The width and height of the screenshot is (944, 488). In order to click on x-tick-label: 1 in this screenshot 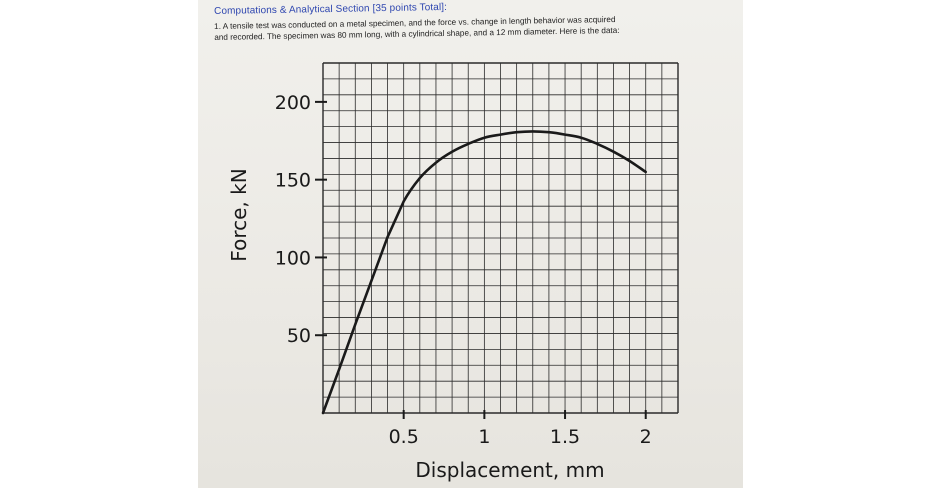, I will do `click(484, 437)`.